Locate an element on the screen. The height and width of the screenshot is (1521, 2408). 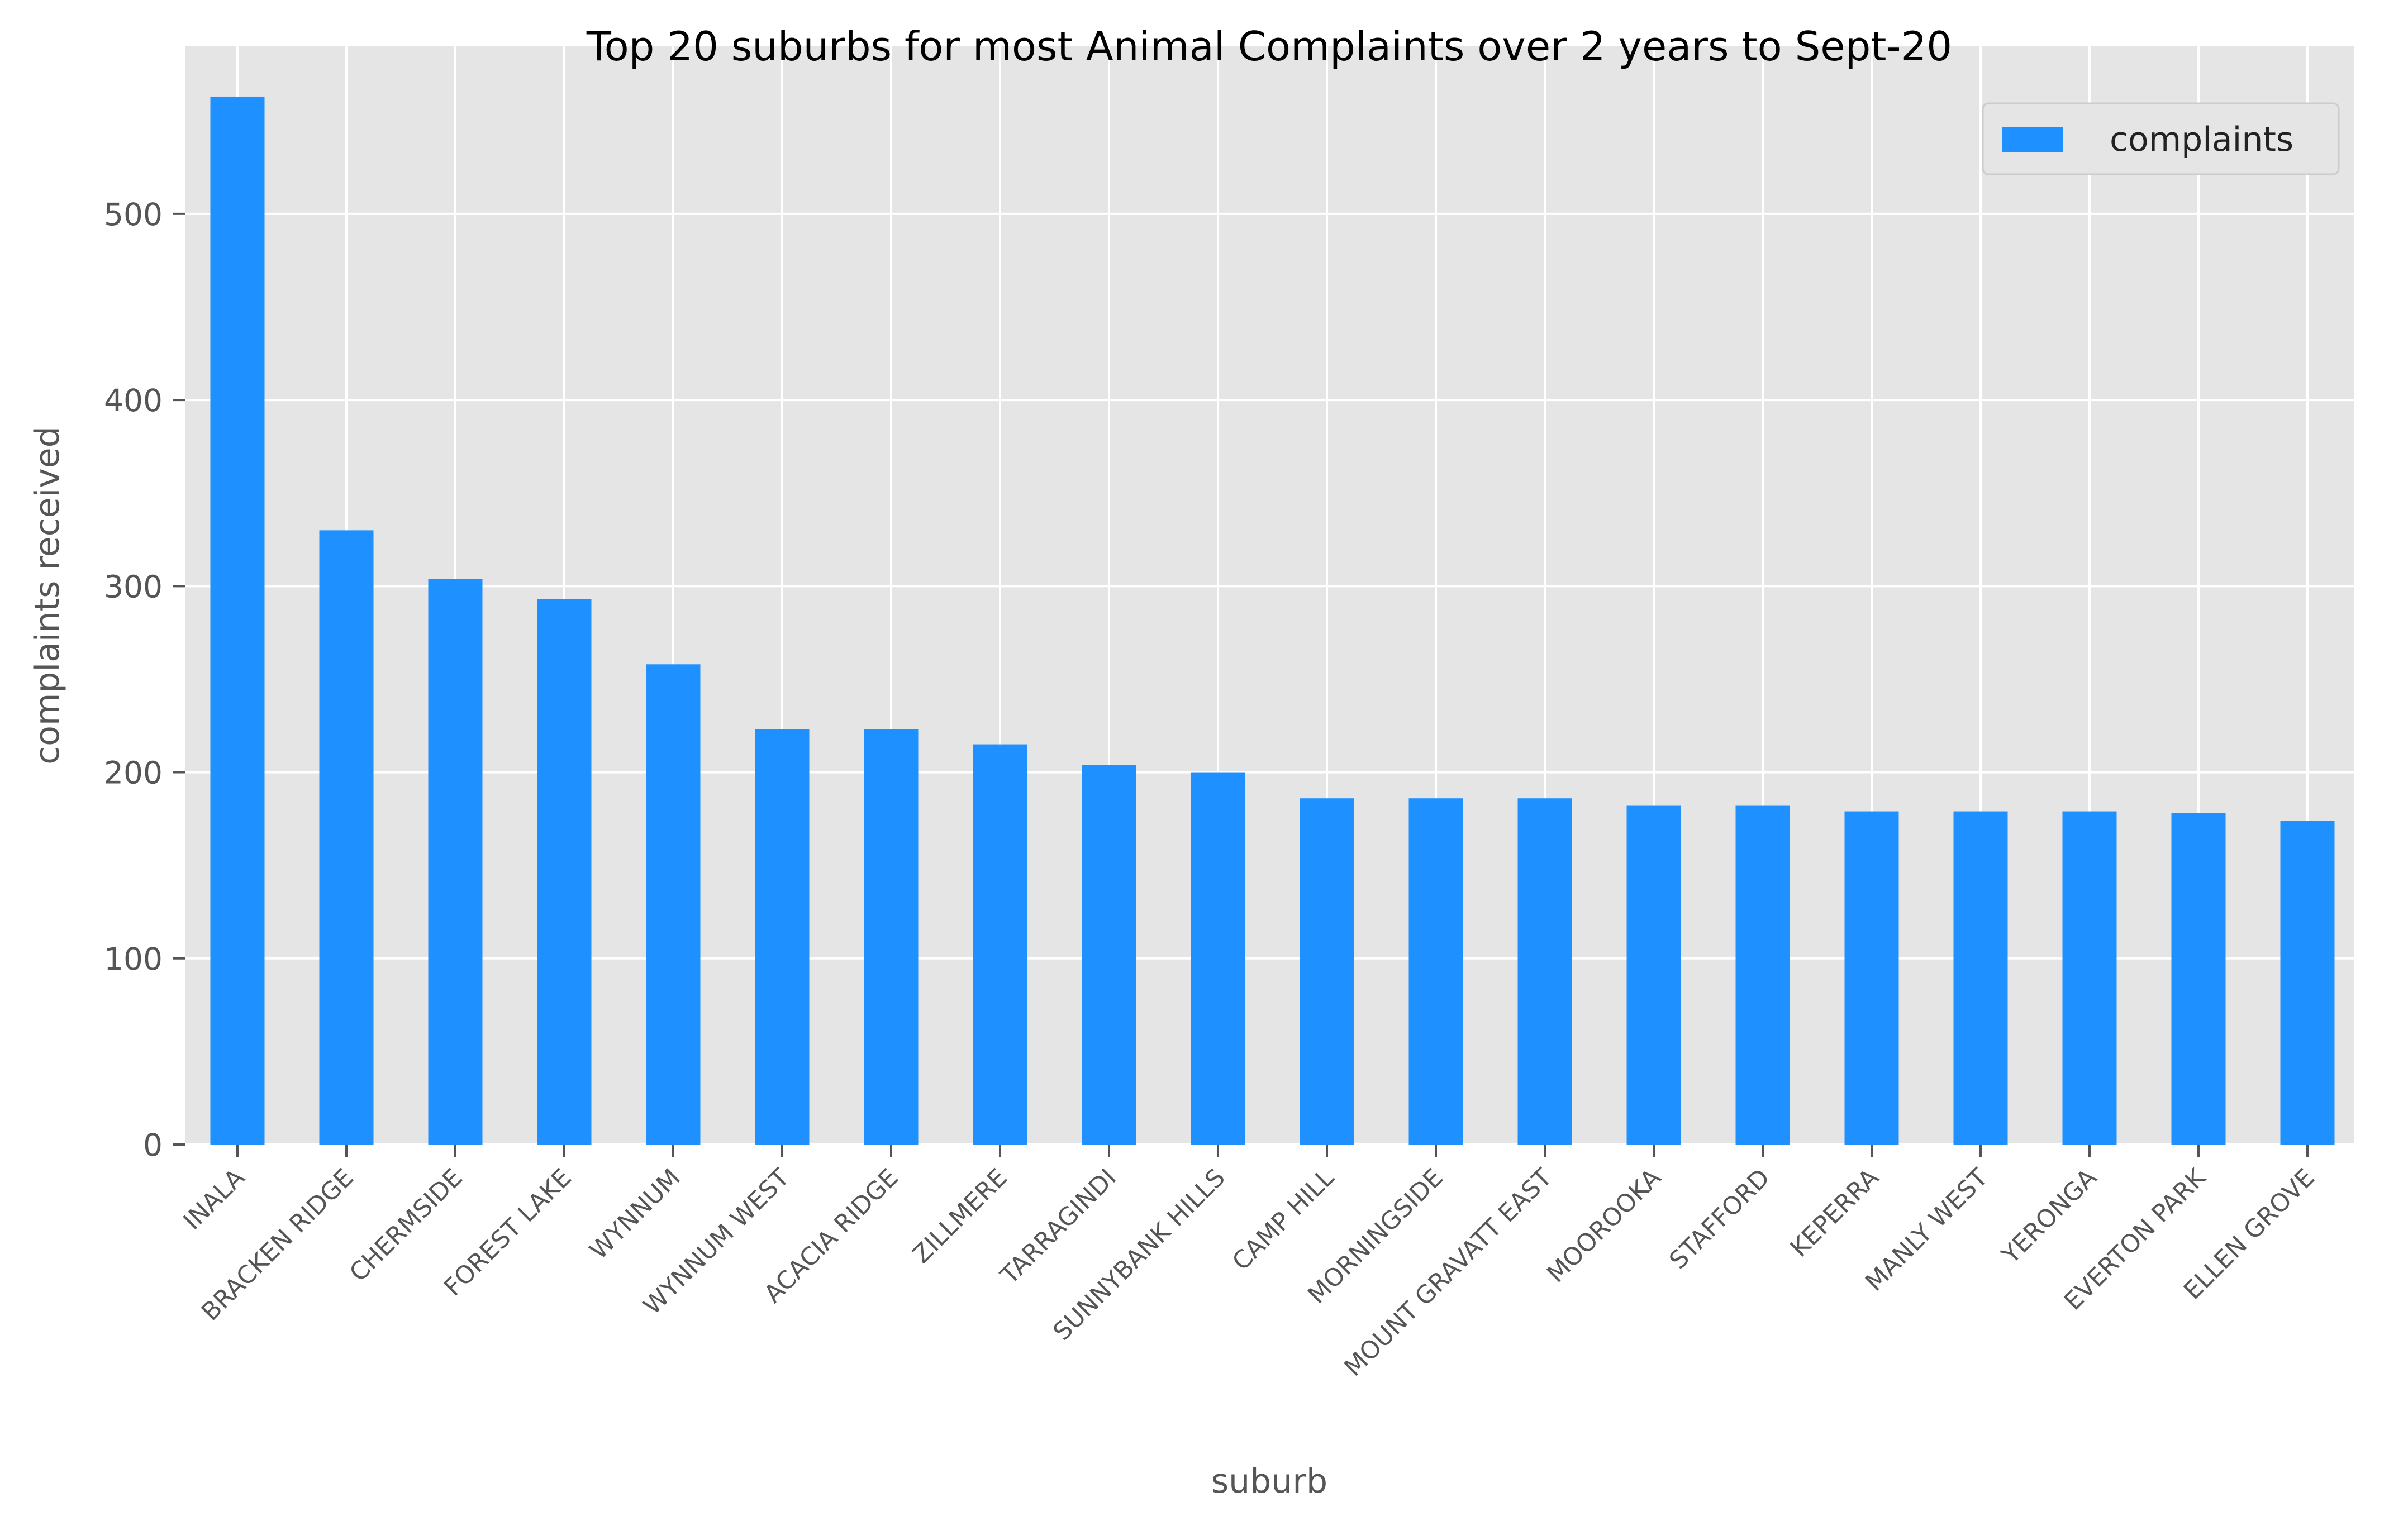
x-tick-label: YERONGA is located at coordinates (2049, 1217).